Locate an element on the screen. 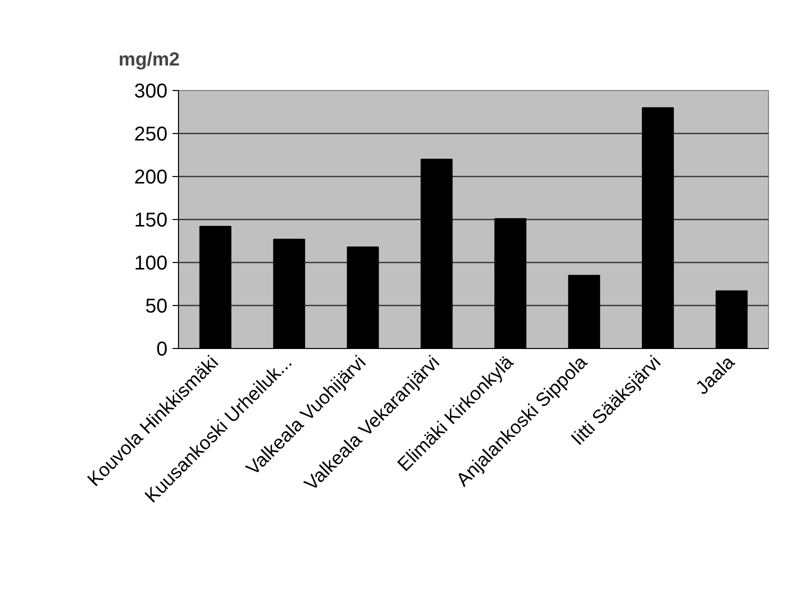  y-tick-label: 300 is located at coordinates (151, 91).